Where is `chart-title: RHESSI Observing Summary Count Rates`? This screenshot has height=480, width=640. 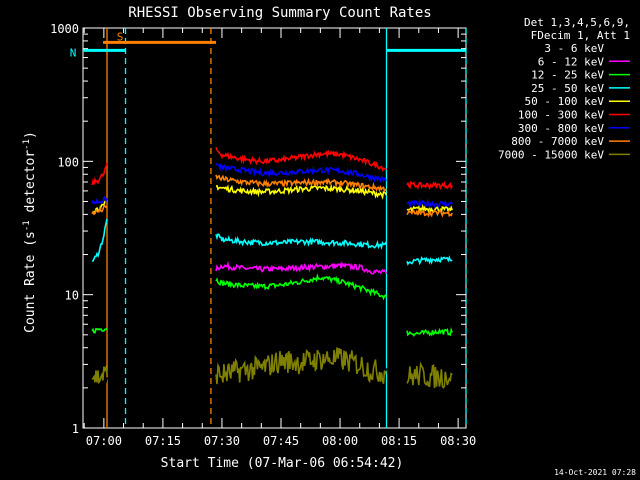
chart-title: RHESSI Observing Summary Count Rates is located at coordinates (279, 13).